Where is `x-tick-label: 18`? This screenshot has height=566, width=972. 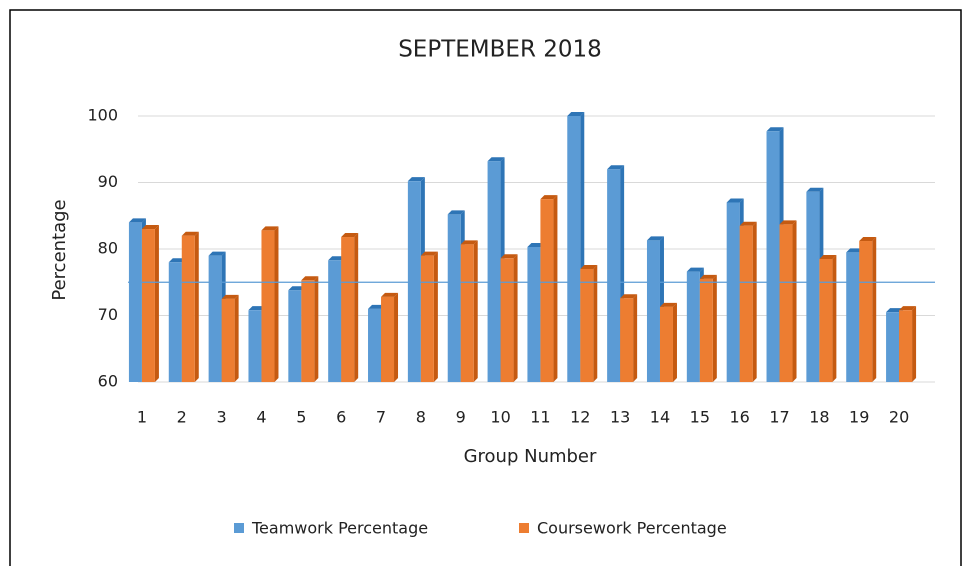
x-tick-label: 18 is located at coordinates (819, 417).